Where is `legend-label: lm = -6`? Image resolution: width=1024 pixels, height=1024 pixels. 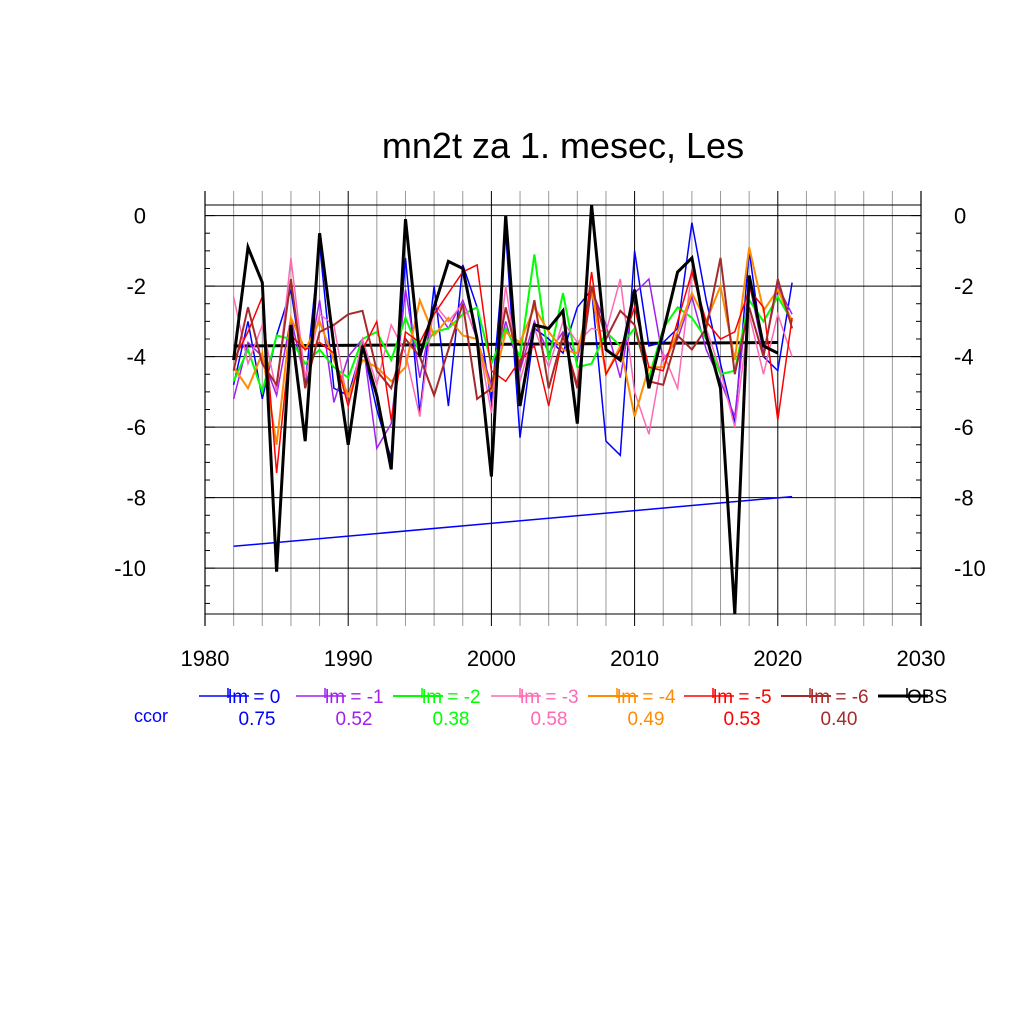
legend-label: lm = -6 is located at coordinates (839, 697).